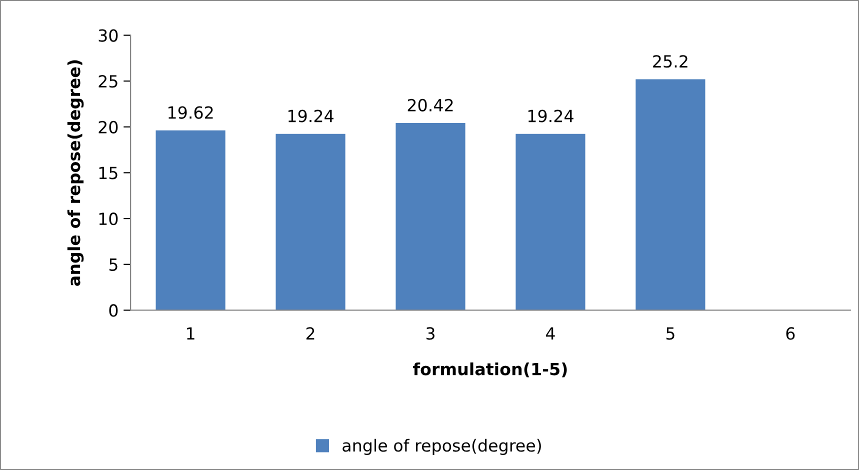 The height and width of the screenshot is (470, 859). Describe the element at coordinates (108, 127) in the screenshot. I see `y-tick-label: 20` at that location.